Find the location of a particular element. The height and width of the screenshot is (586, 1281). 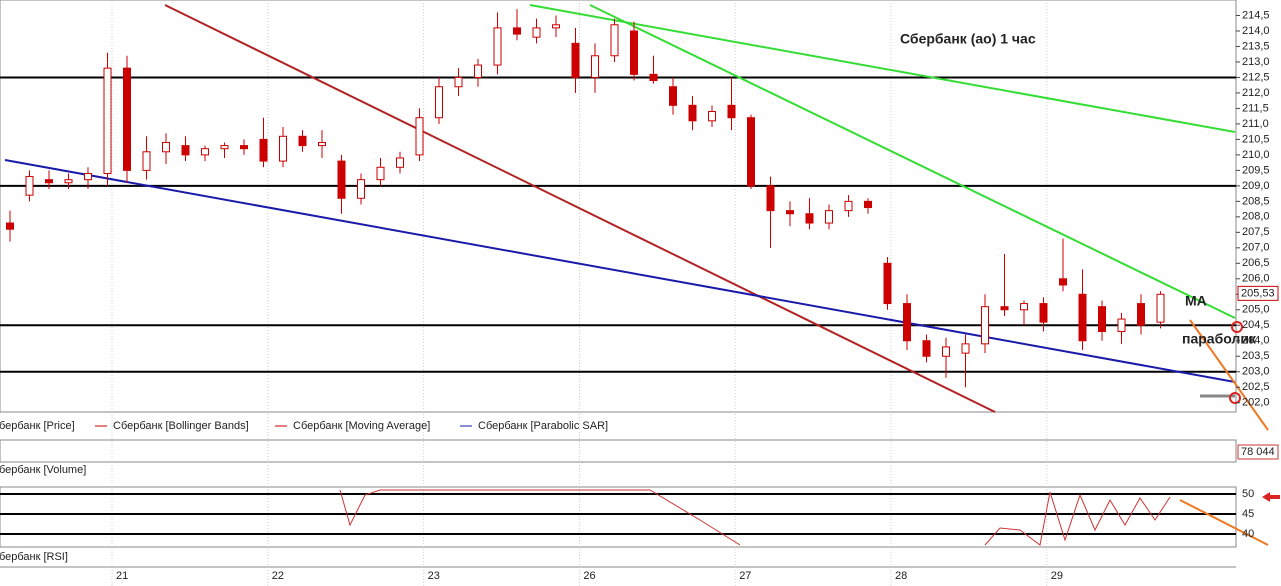

y-tick-label: 211,5 is located at coordinates (1255, 108).